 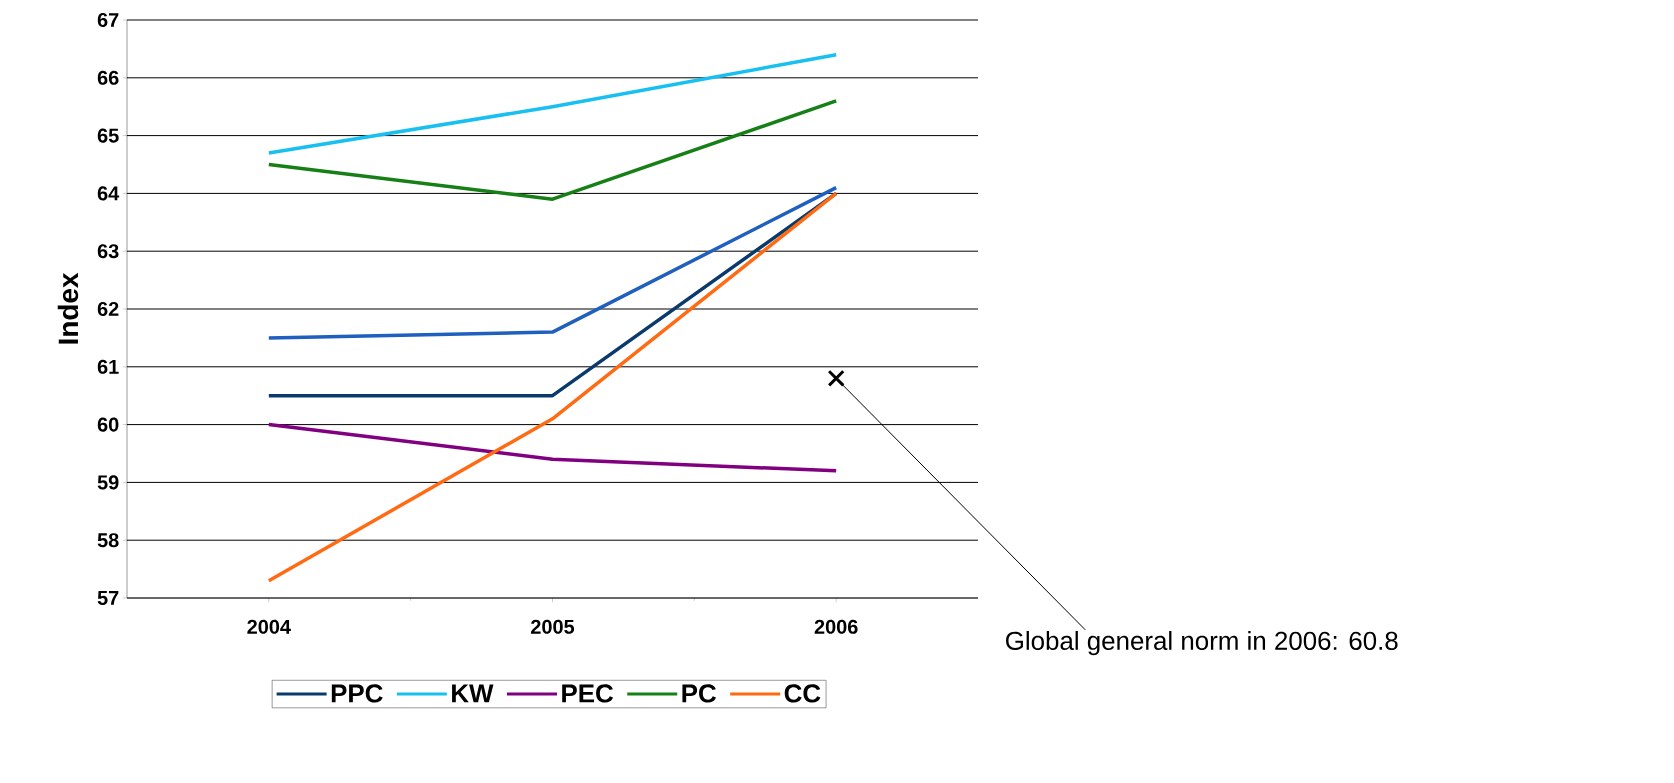 What do you see at coordinates (473, 693) in the screenshot?
I see `legend-label: KW` at bounding box center [473, 693].